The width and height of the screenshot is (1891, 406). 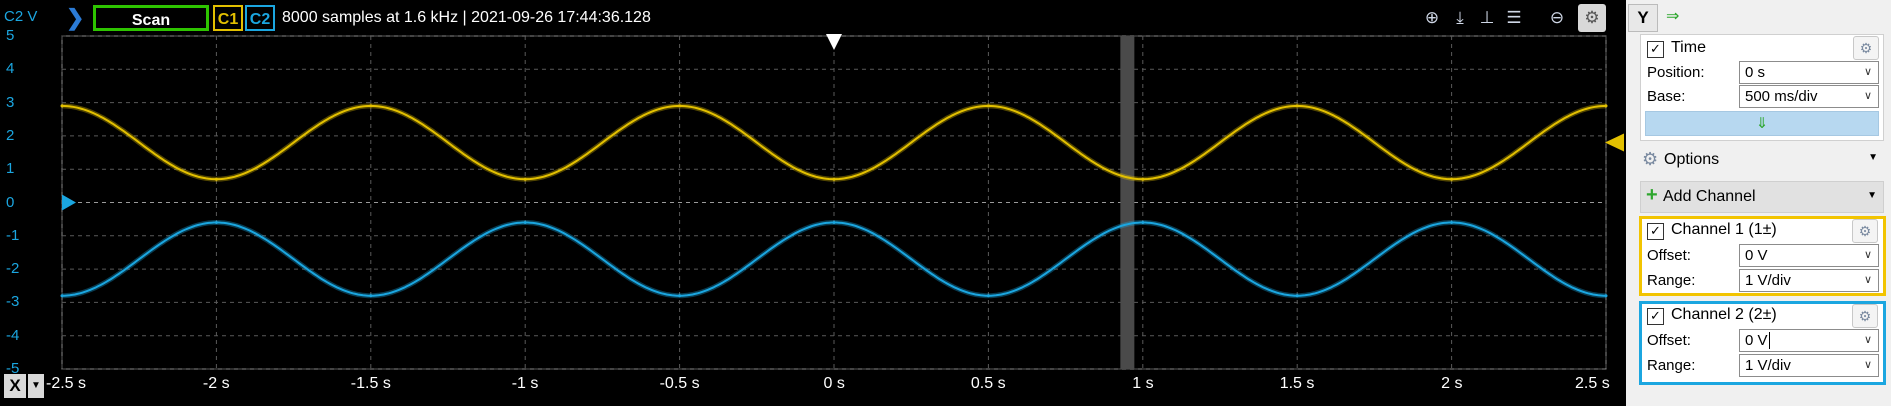 I want to click on panel-collapse-arrow-icon: ⇒, so click(x=1673, y=16).